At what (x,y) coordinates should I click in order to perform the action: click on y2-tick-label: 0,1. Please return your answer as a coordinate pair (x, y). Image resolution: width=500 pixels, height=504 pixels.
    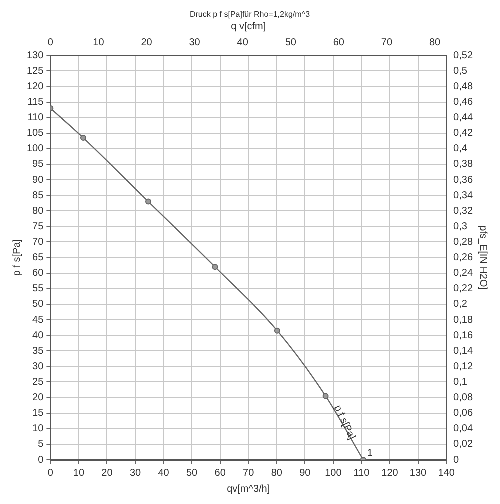
    Looking at the image, I should click on (461, 382).